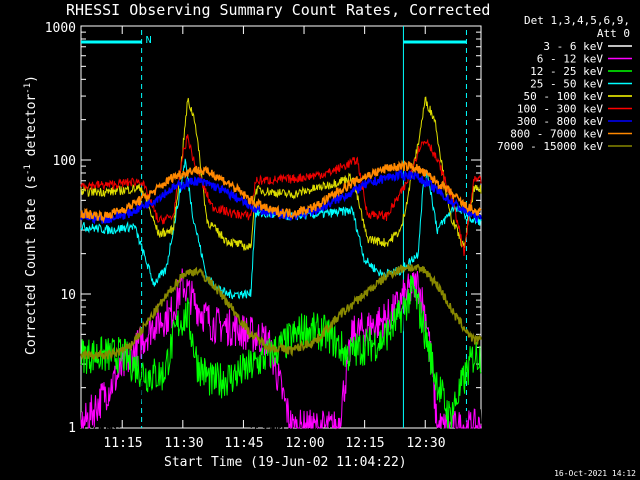  What do you see at coordinates (64, 161) in the screenshot?
I see `y-tick-label: 100` at bounding box center [64, 161].